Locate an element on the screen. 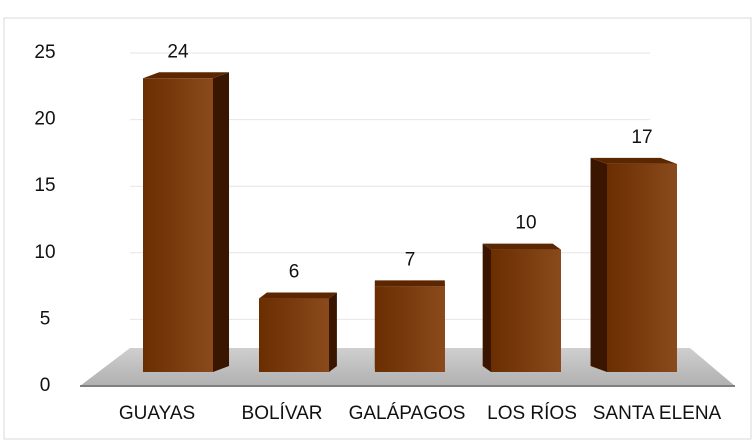 The image size is (756, 442). x-tick-label: SANTA ELENA is located at coordinates (657, 413).